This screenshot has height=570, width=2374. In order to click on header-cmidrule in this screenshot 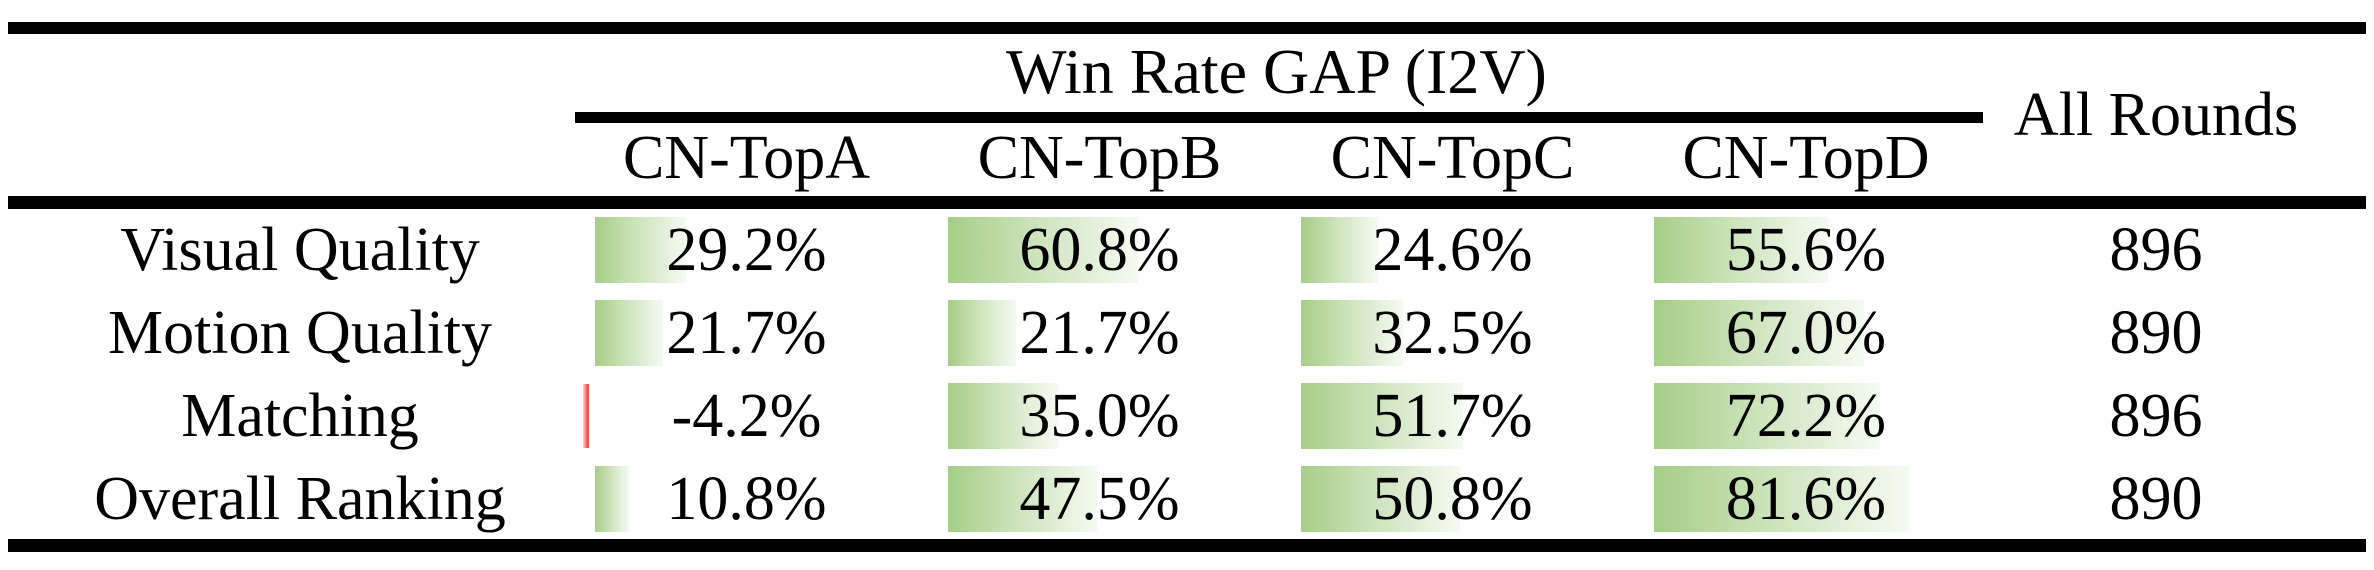, I will do `click(1279, 117)`.